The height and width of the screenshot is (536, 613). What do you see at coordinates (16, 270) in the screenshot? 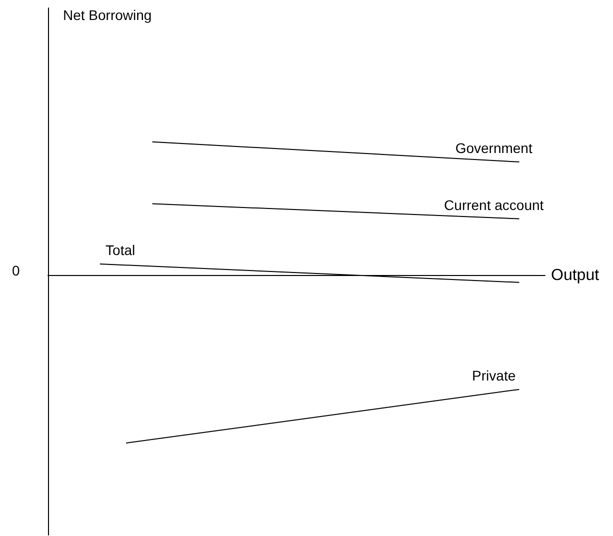
I see `text: 0` at bounding box center [16, 270].